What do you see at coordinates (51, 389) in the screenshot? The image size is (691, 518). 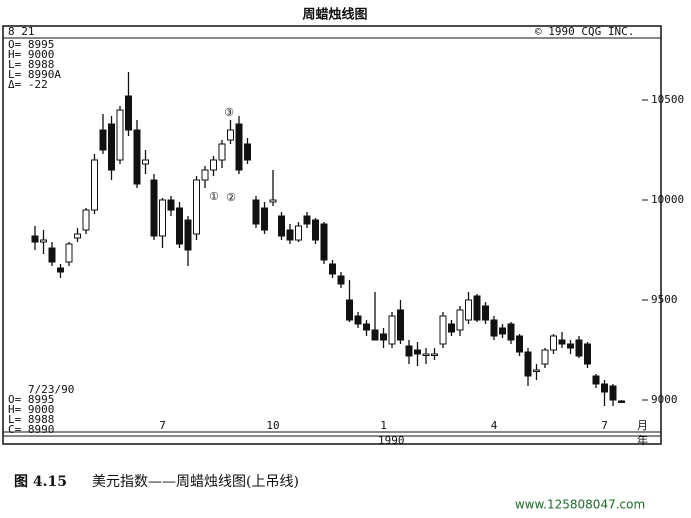 I see `info-line: 7/23/90` at bounding box center [51, 389].